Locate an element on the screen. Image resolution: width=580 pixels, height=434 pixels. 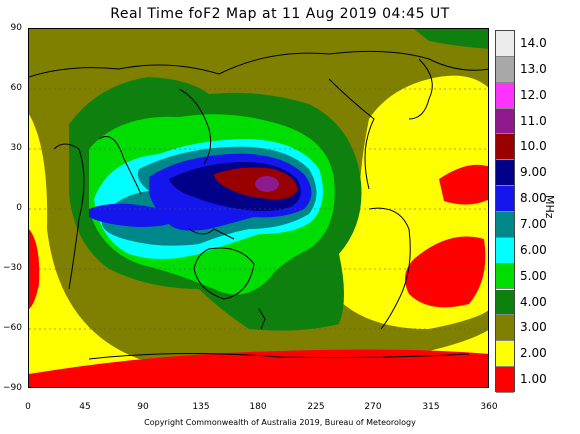
legend-label: 12.0 is located at coordinates (533, 94).